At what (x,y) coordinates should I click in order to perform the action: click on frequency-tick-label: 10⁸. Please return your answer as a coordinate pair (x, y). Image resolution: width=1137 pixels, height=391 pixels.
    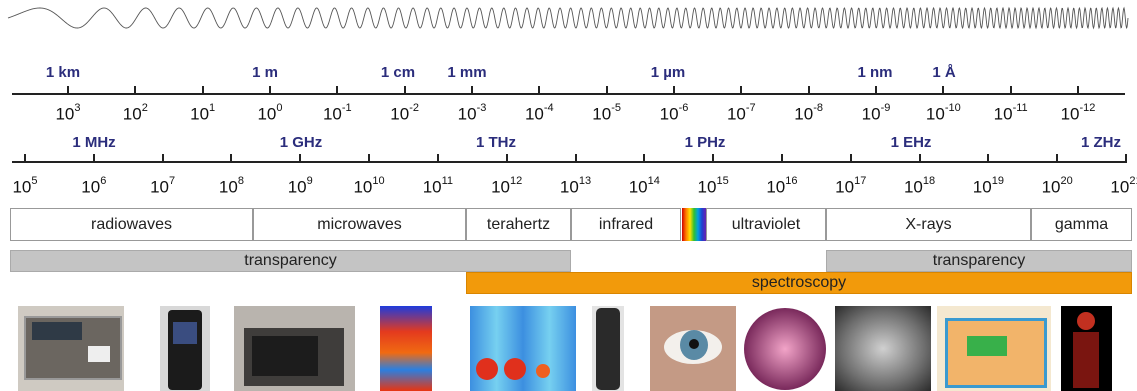
    Looking at the image, I should click on (231, 186).